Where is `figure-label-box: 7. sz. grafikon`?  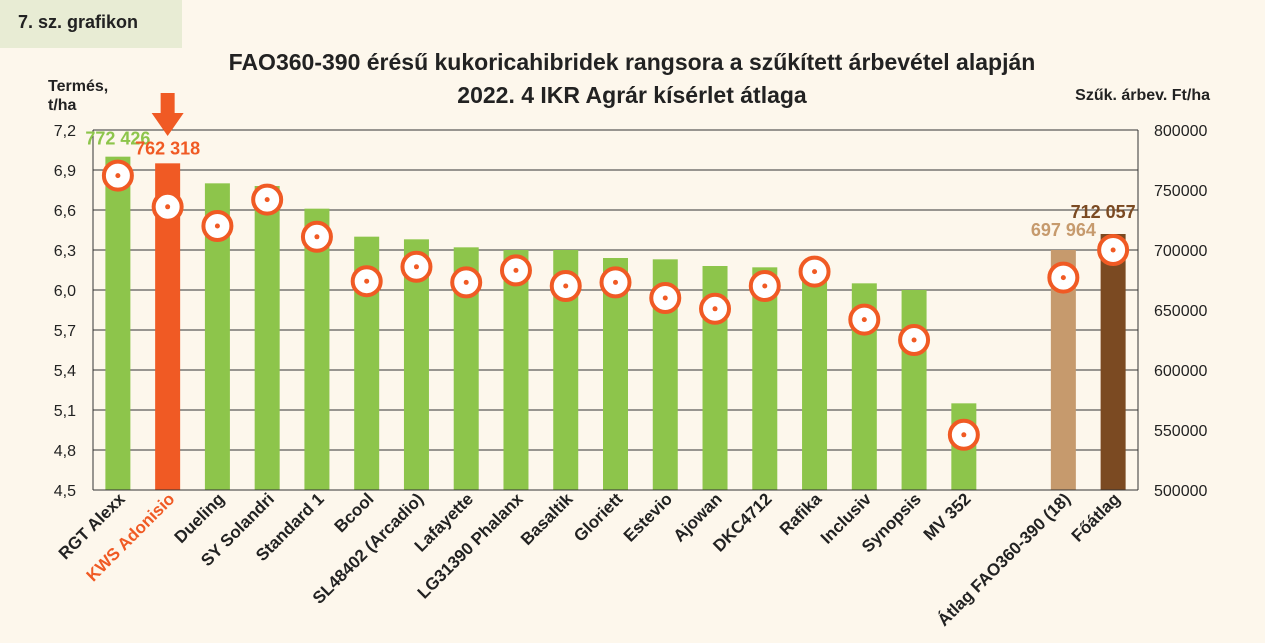 figure-label-box: 7. sz. grafikon is located at coordinates (91, 24).